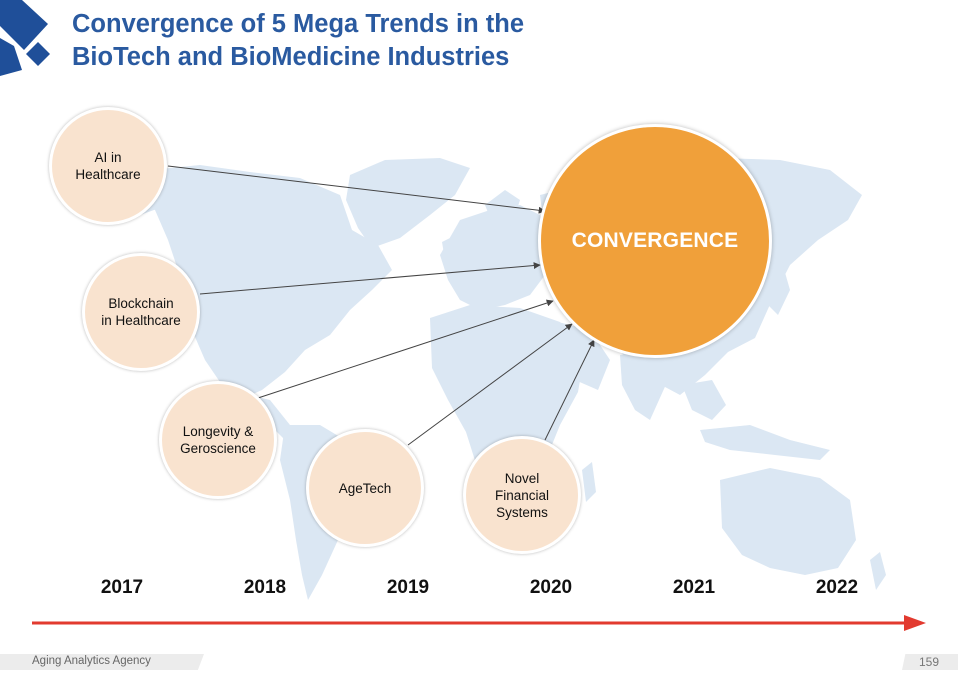  Describe the element at coordinates (356, 189) in the screenshot. I see `arrow-ai-to-convergence` at that location.